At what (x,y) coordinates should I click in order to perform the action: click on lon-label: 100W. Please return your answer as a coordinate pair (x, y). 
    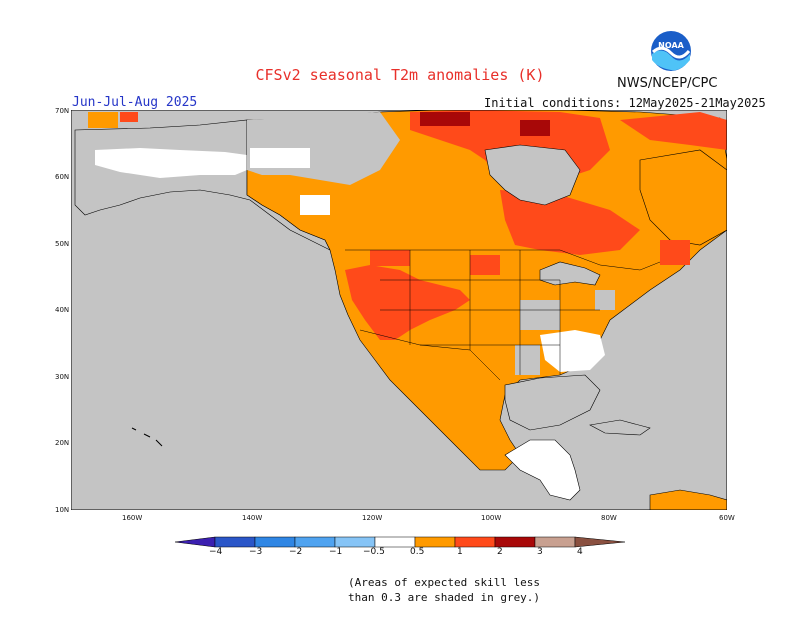
    Looking at the image, I should click on (491, 518).